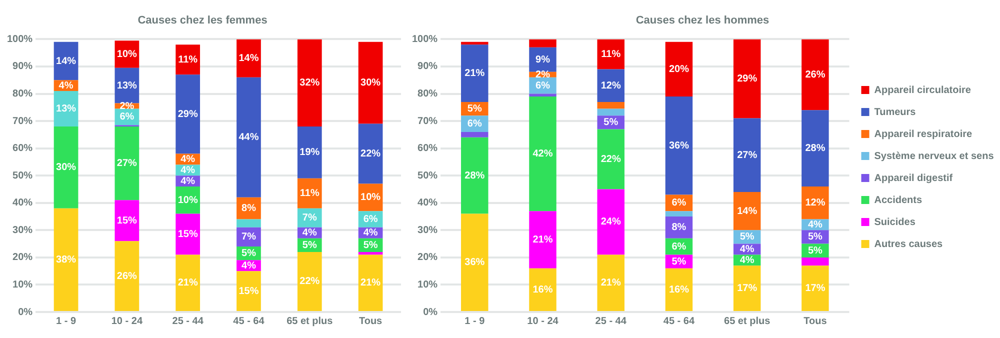  Describe the element at coordinates (310, 152) in the screenshot. I see `data-label: 19%` at that location.